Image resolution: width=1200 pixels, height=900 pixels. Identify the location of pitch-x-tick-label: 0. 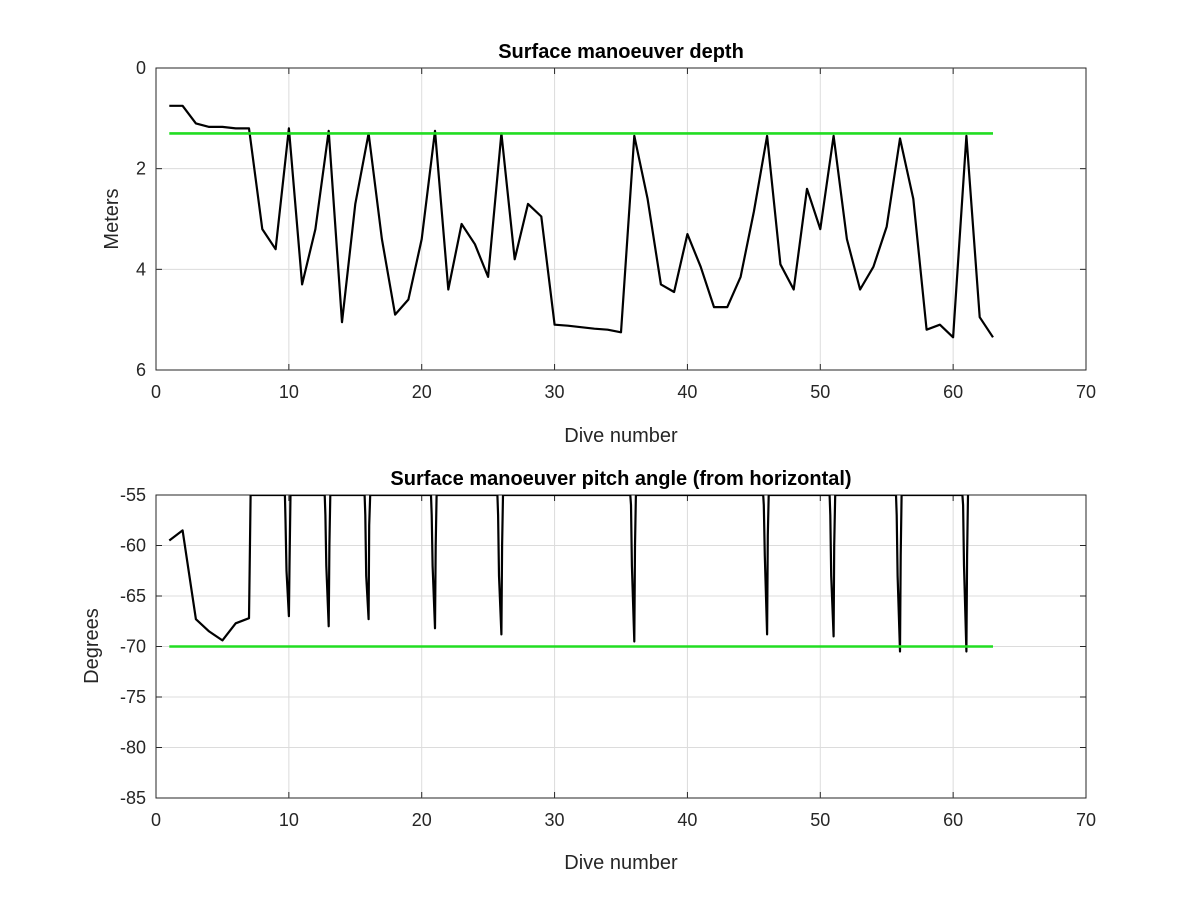
(156, 820).